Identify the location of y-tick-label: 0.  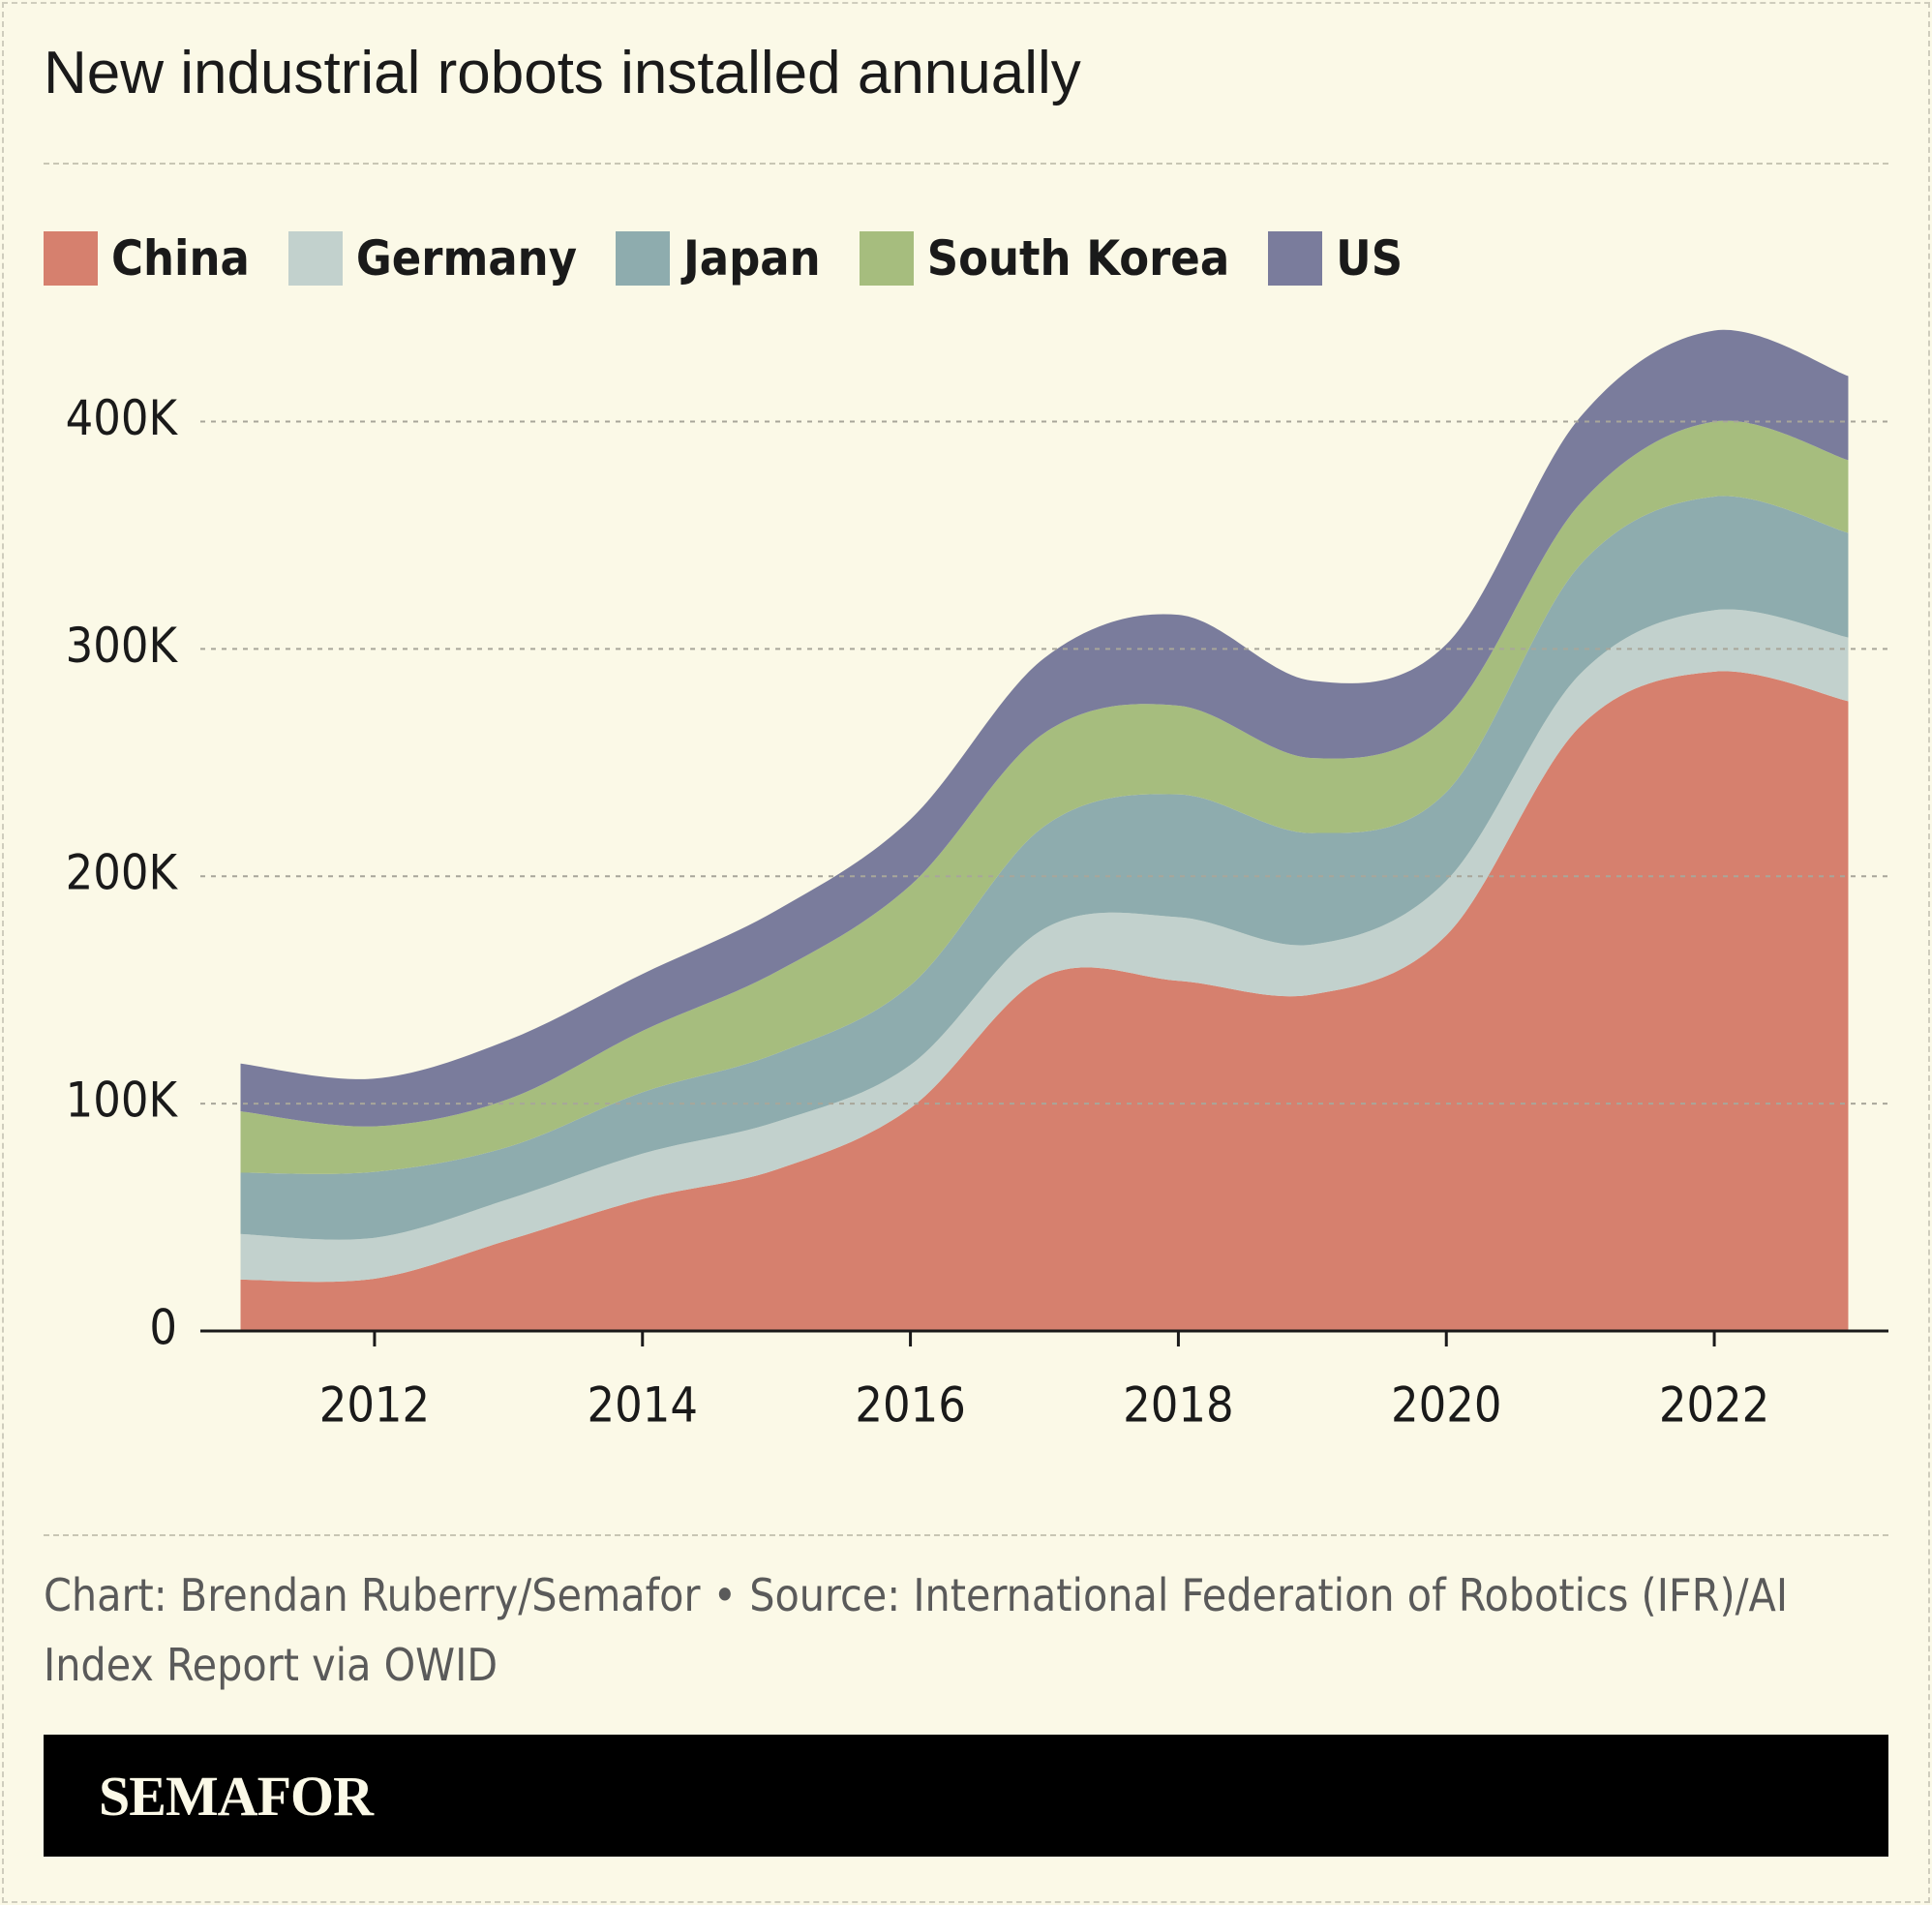
(163, 1328).